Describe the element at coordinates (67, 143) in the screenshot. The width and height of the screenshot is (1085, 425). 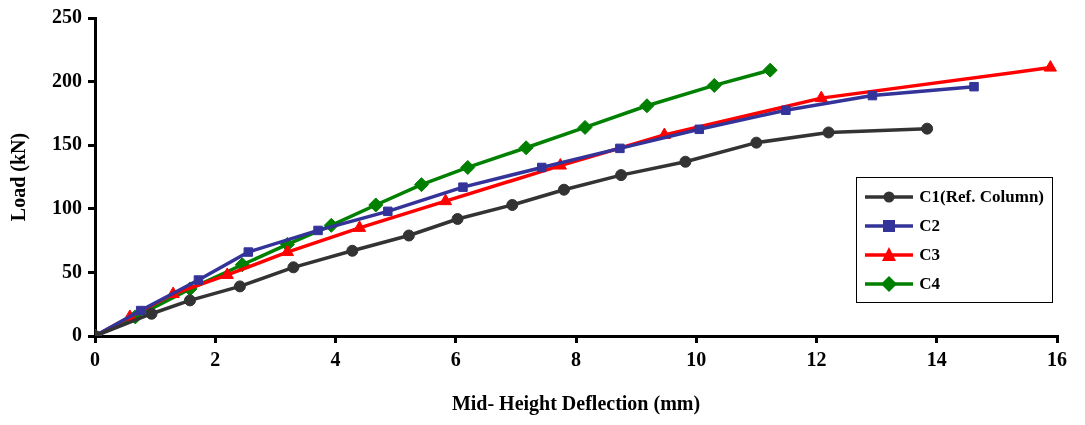
I see `y-tick-label: 150` at that location.